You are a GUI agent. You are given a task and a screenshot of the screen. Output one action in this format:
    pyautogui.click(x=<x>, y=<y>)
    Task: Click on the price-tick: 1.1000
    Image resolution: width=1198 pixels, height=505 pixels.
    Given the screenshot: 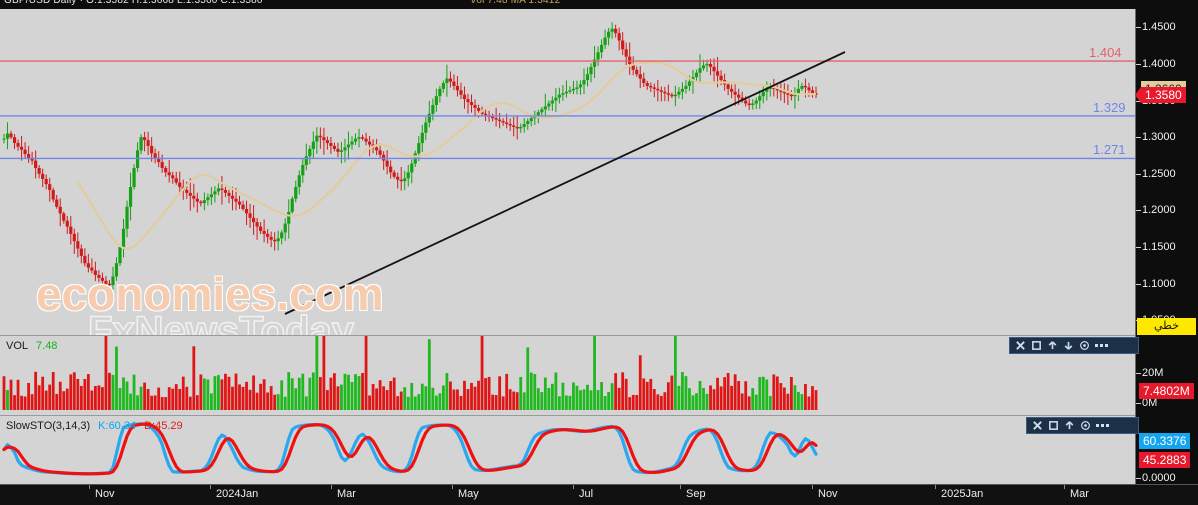 What is the action you would take?
    pyautogui.click(x=1167, y=284)
    